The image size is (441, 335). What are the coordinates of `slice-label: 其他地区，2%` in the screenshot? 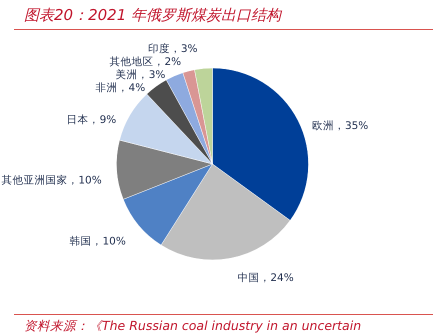 It's located at (145, 61).